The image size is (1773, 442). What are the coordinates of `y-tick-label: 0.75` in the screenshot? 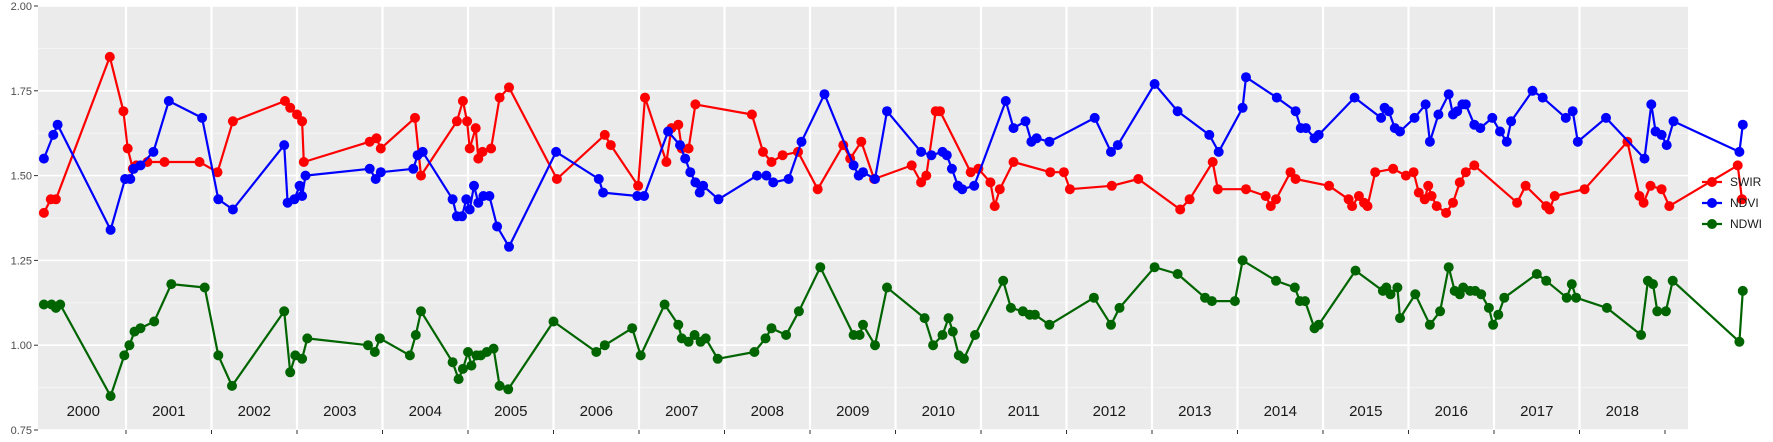 It's located at (21, 431).